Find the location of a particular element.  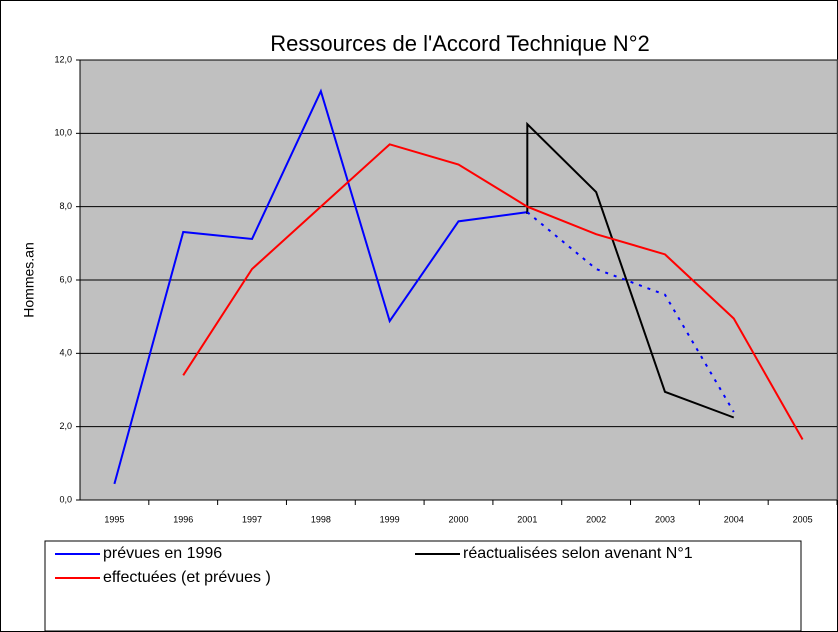

y-tick-label: 0,0 is located at coordinates (65, 499).